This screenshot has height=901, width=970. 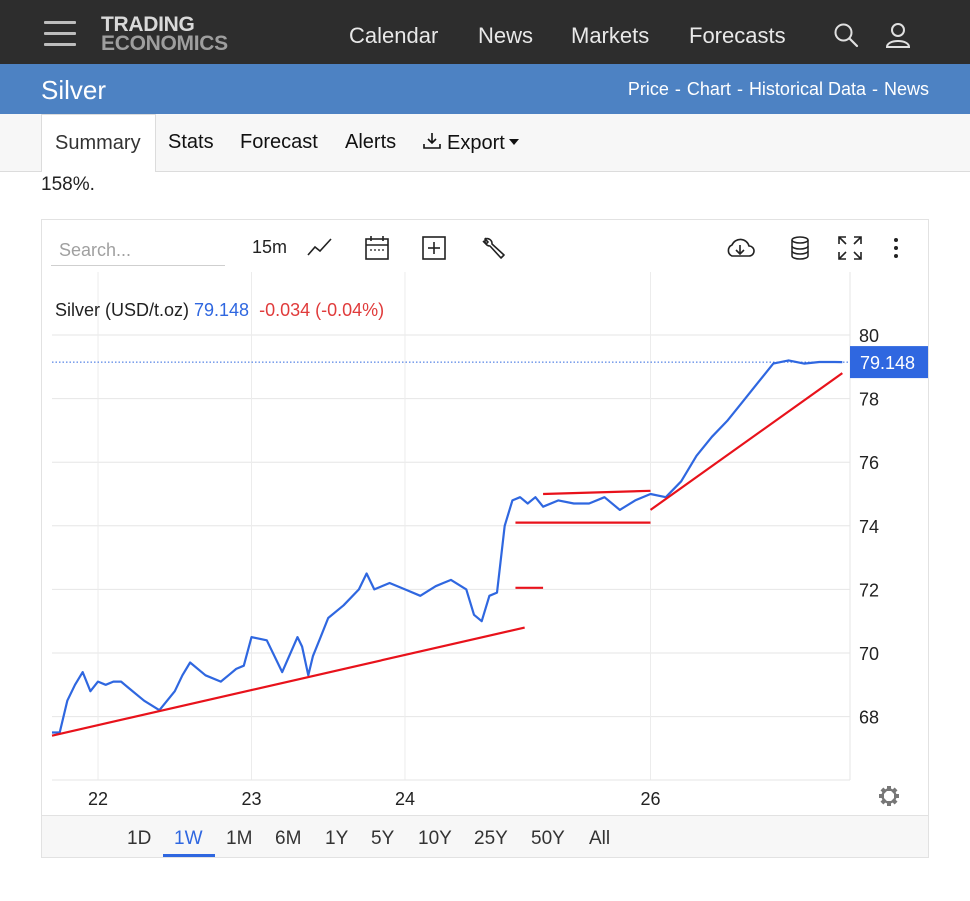 What do you see at coordinates (548, 838) in the screenshot?
I see `range-50y: 50Y` at bounding box center [548, 838].